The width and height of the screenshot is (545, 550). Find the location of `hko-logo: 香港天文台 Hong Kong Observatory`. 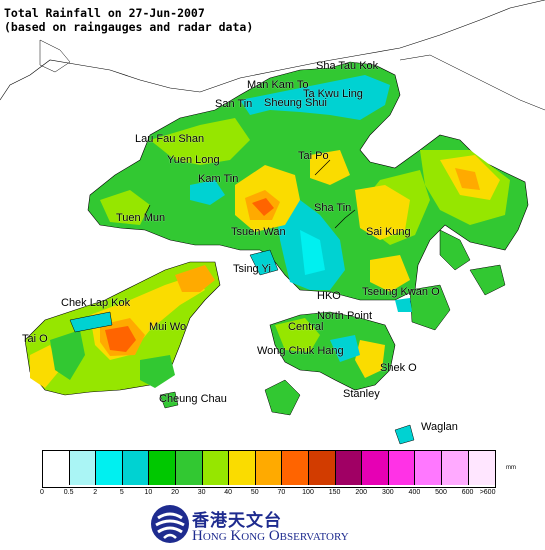

hko-logo: 香港天文台 Hong Kong Observatory is located at coordinates (280, 526).